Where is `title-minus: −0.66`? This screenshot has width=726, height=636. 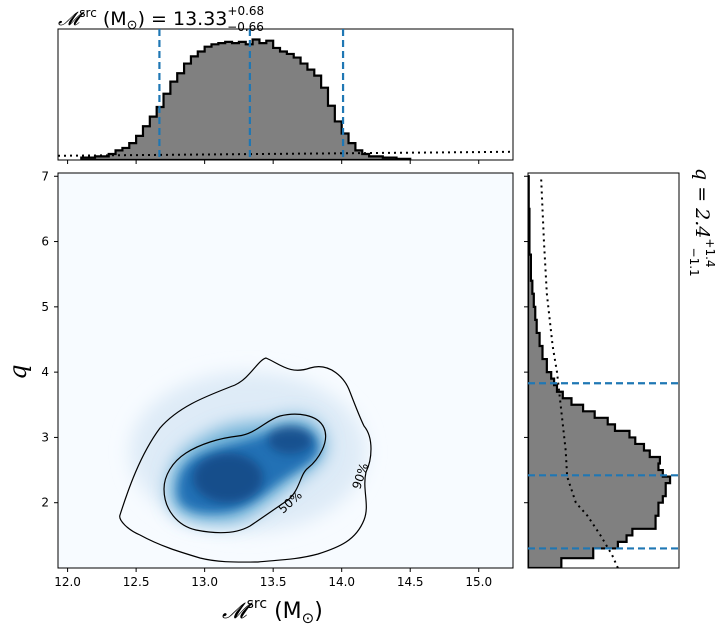 title-minus: −0.66 is located at coordinates (245, 27).